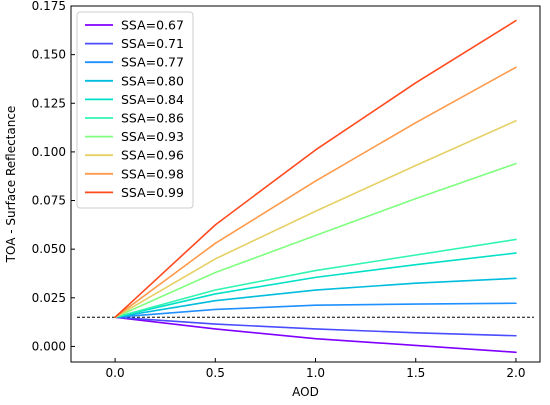 This screenshot has width=550, height=405. Describe the element at coordinates (305, 392) in the screenshot. I see `x-axis-label: AOD` at that location.